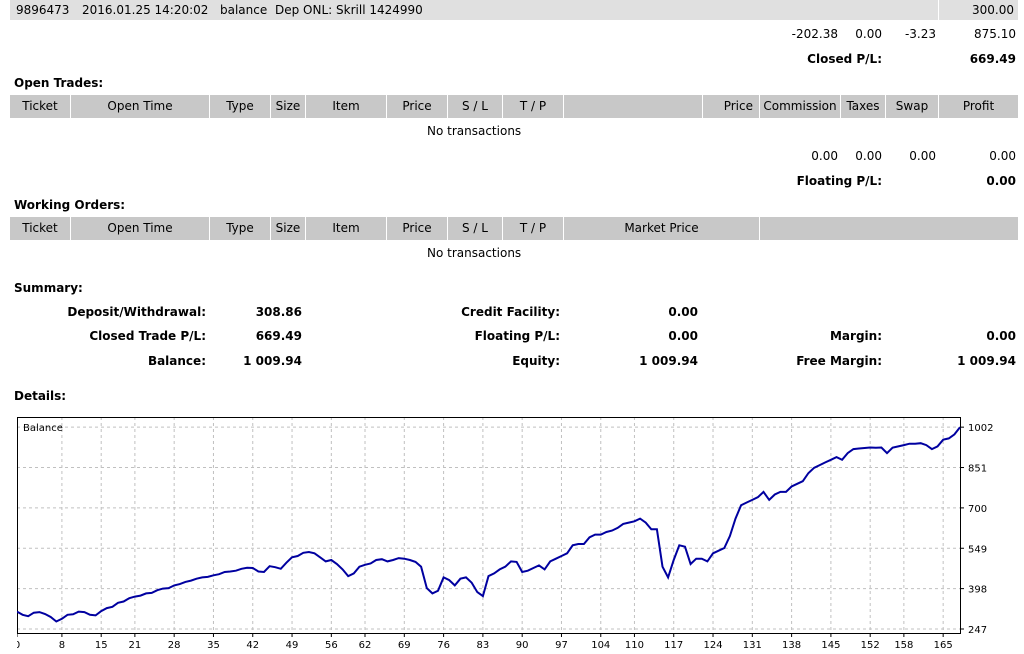 This screenshot has height=654, width=1024. I want to click on x-tick-label: 110, so click(634, 645).